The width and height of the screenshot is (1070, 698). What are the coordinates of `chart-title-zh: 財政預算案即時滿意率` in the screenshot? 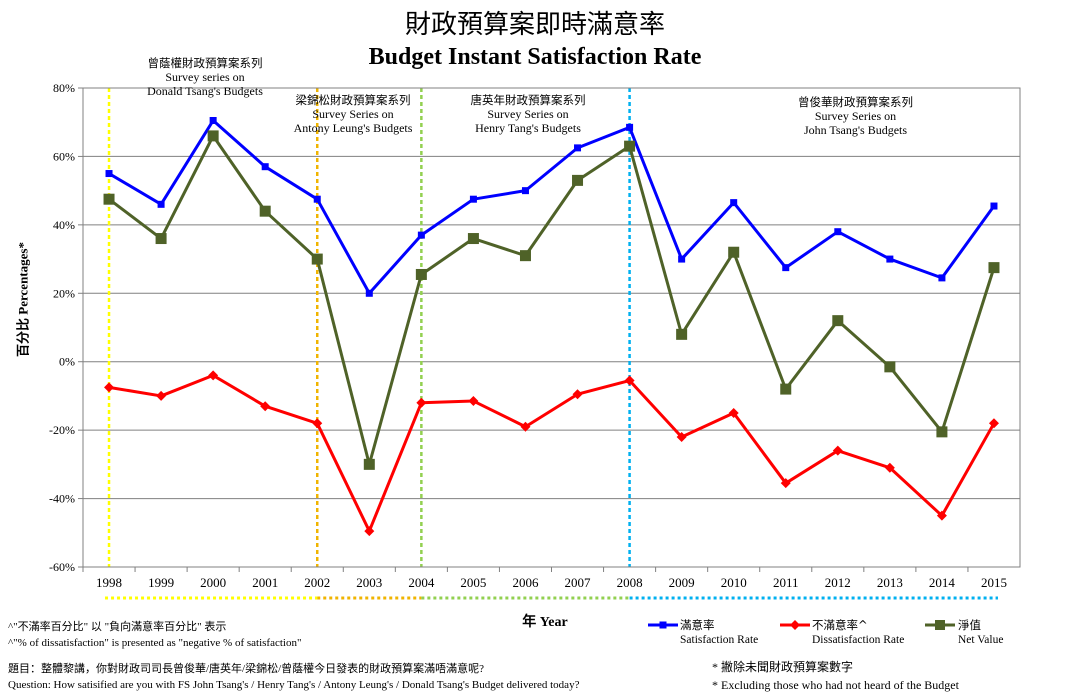 It's located at (534, 25).